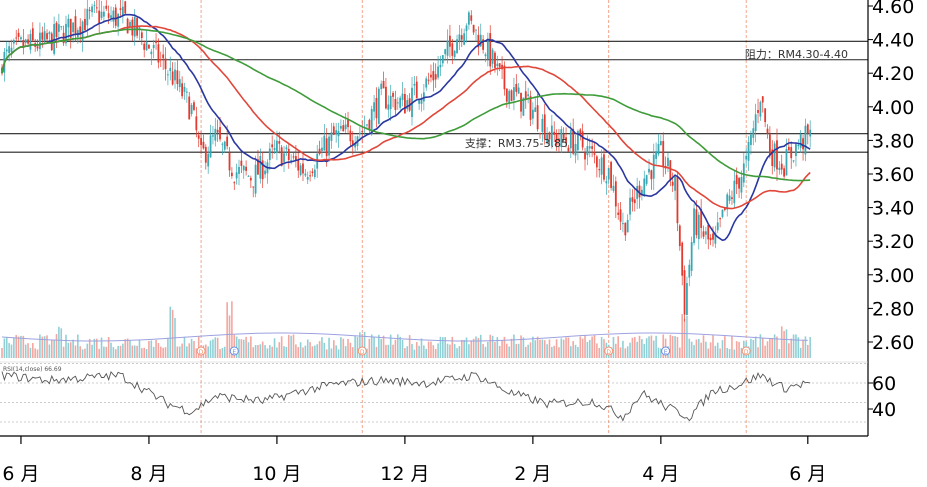 The height and width of the screenshot is (487, 927). Describe the element at coordinates (893, 74) in the screenshot. I see `price-tick-label: 4.20` at that location.